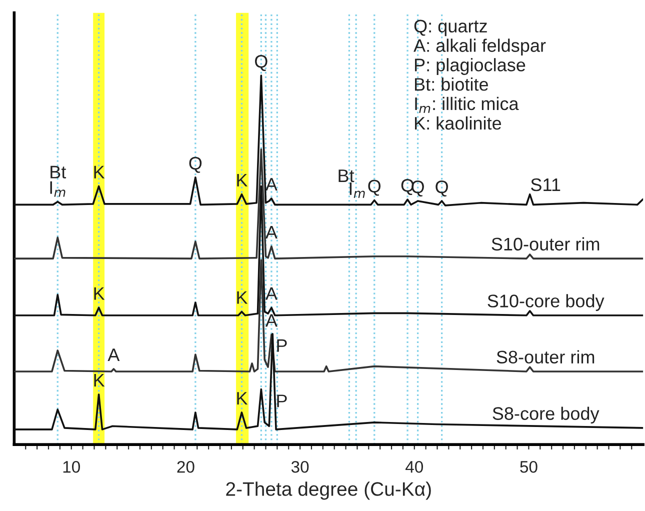  What do you see at coordinates (545, 185) in the screenshot?
I see `series-label: S11` at bounding box center [545, 185].